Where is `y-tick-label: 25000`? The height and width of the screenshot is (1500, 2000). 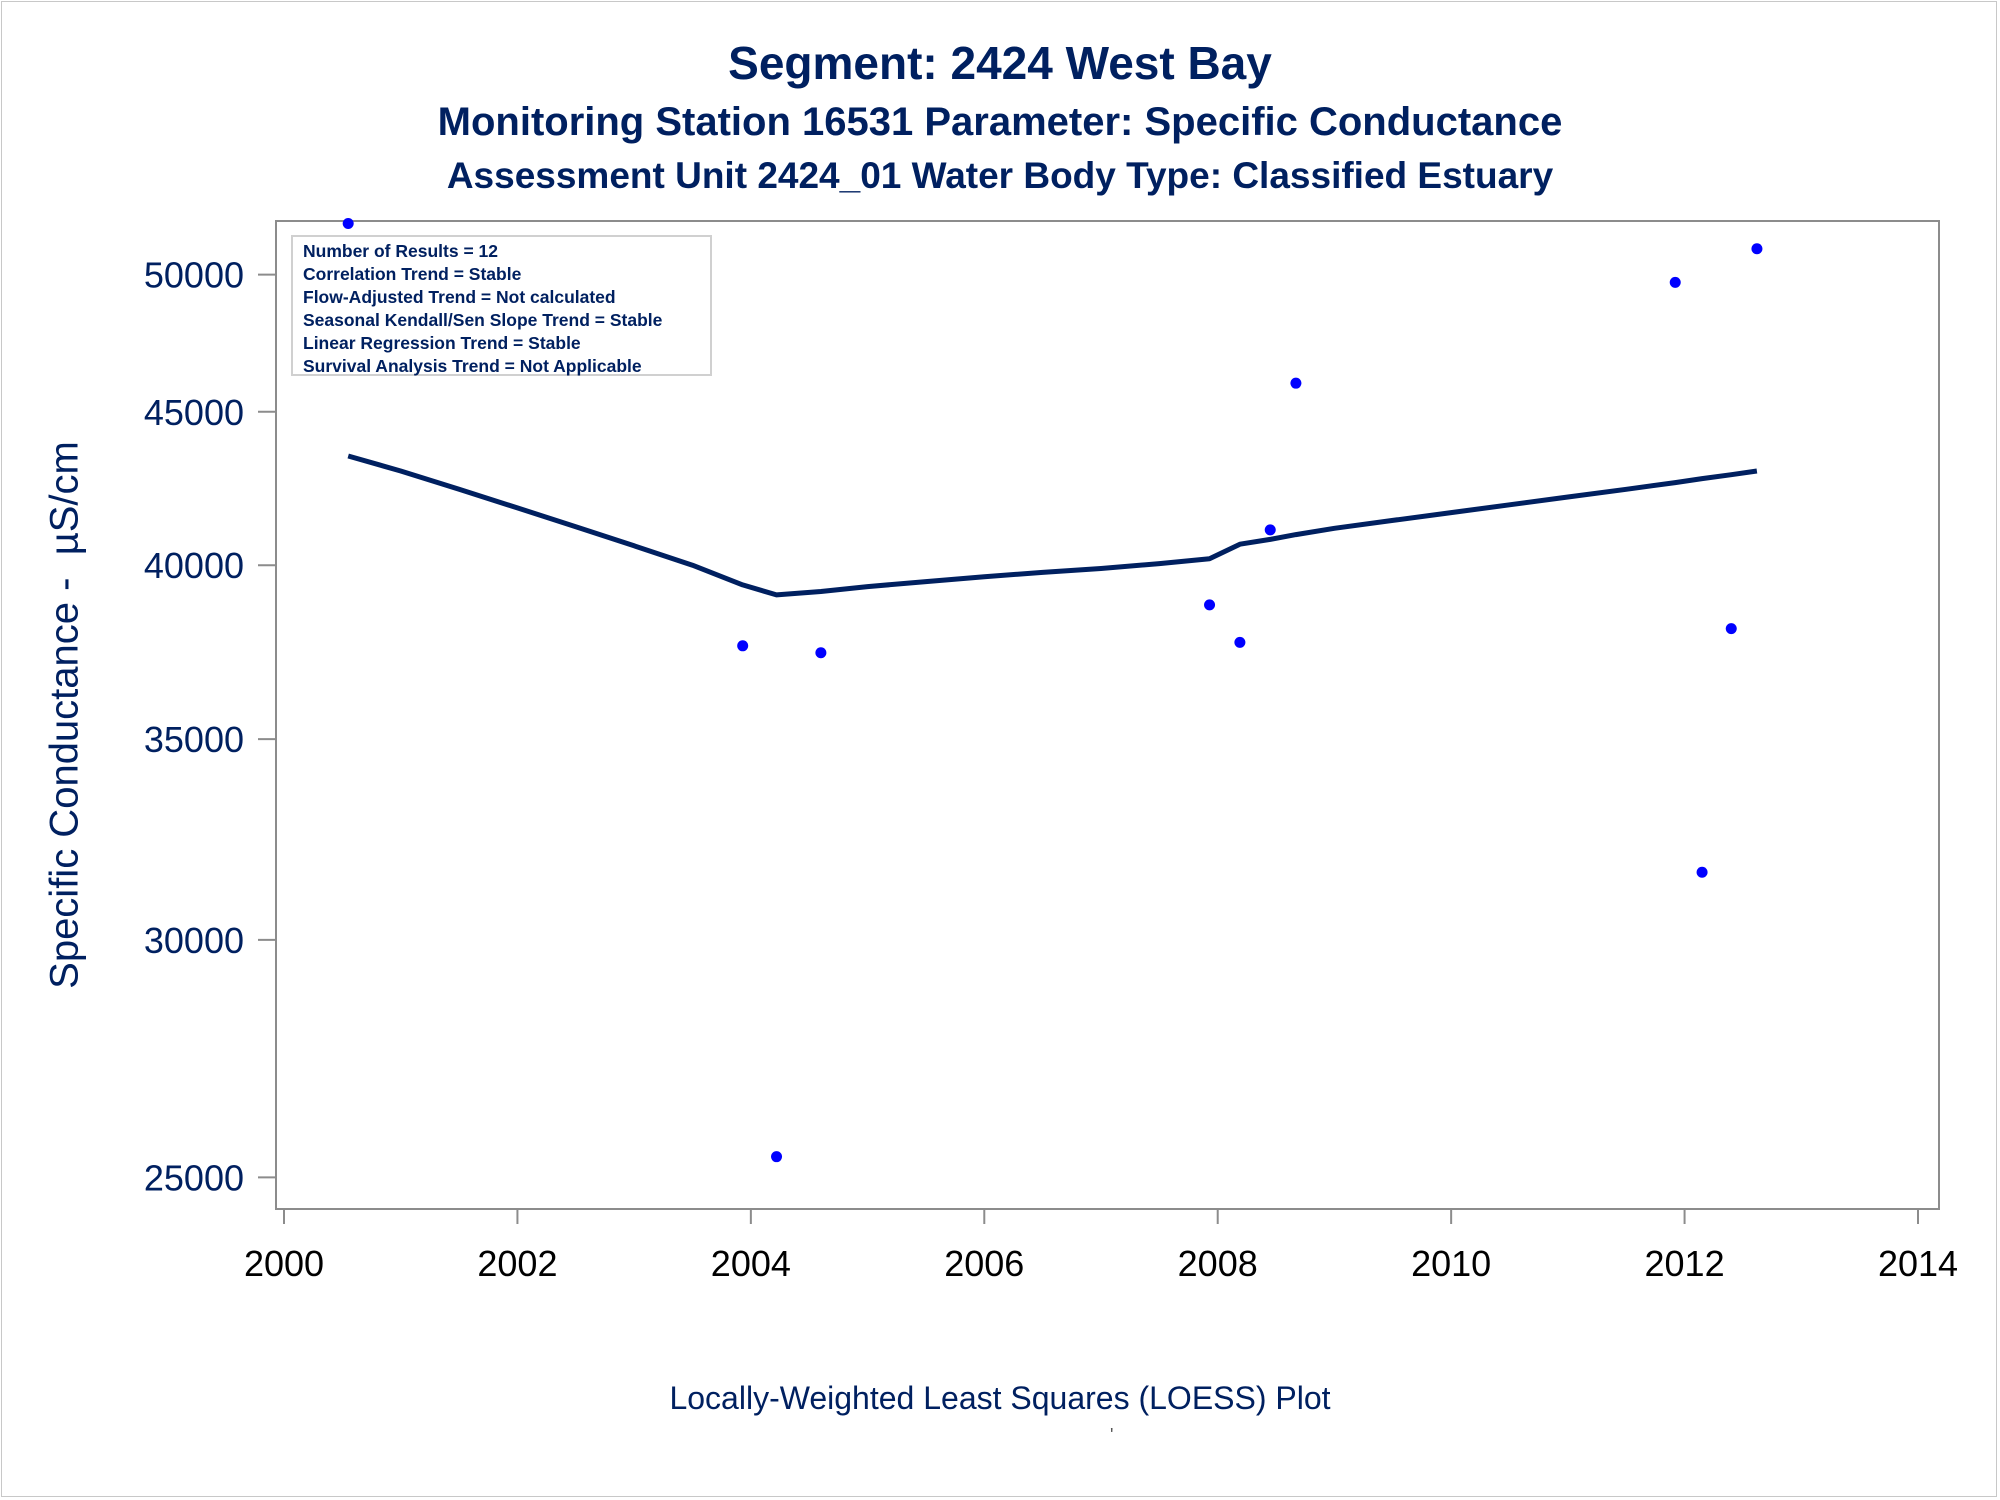
y-tick-label: 25000 is located at coordinates (194, 1177).